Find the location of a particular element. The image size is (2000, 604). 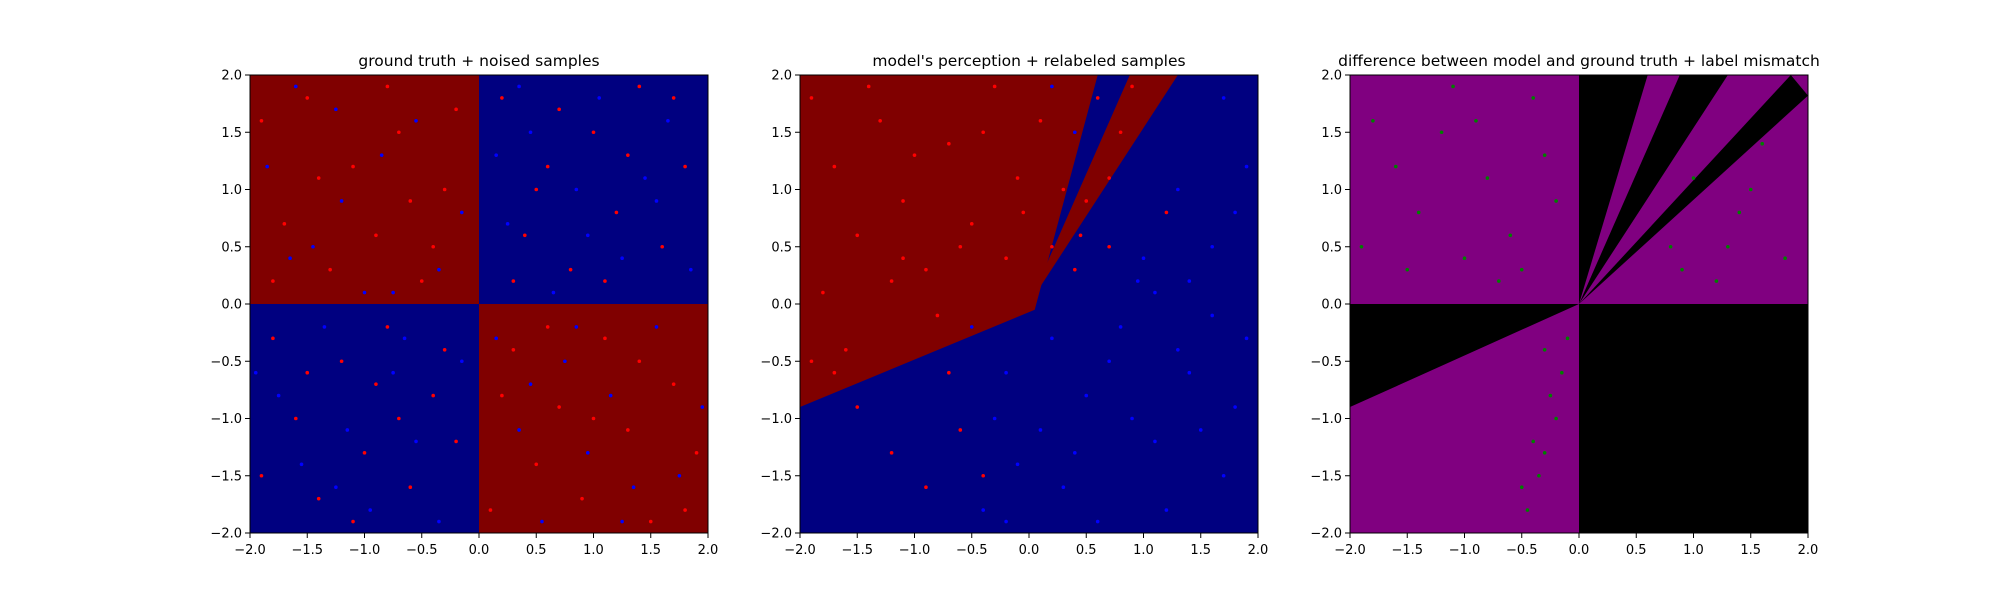

y-tick-label: 2.0 is located at coordinates (1331, 76).